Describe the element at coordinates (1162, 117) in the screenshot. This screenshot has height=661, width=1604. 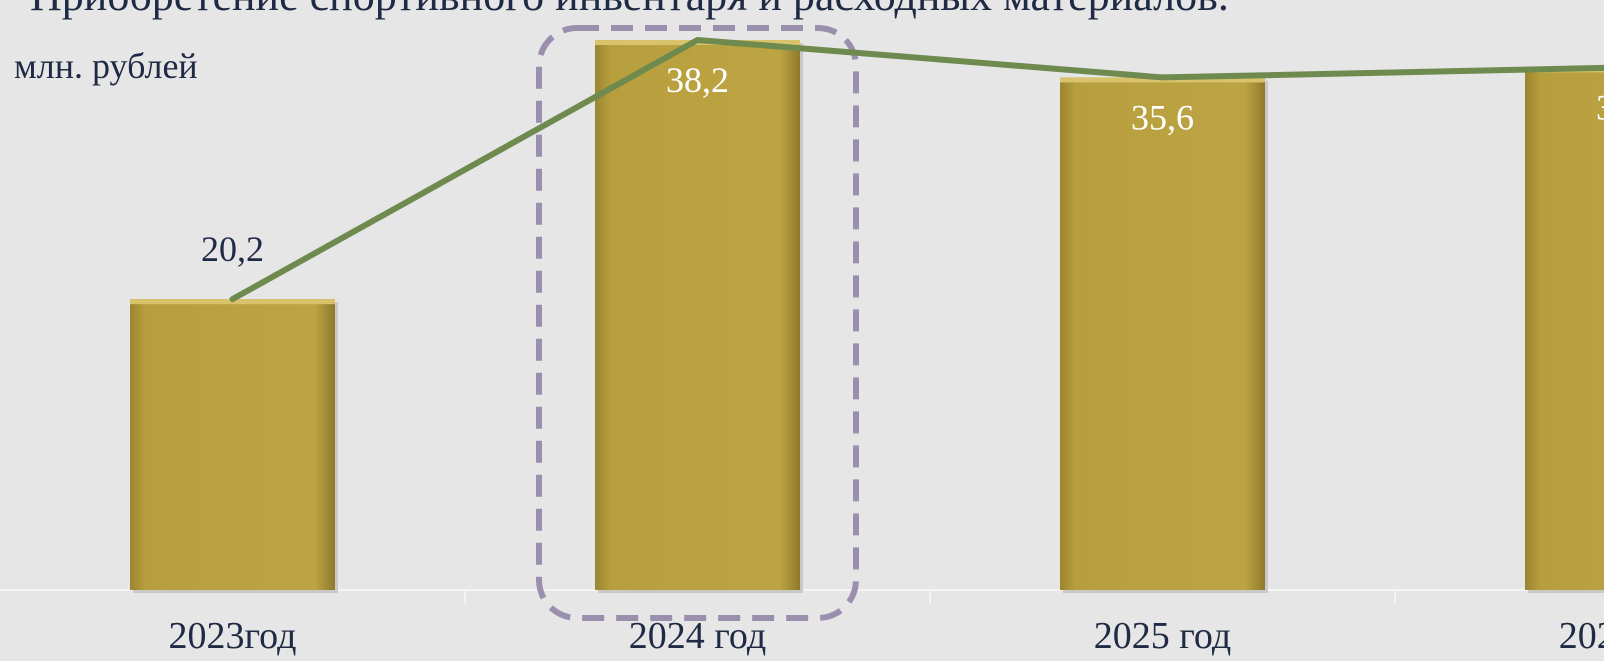
I see `bar-value-label: 35,6` at that location.